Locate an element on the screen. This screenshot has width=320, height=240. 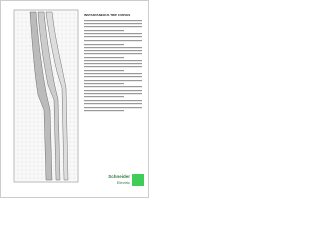
text-block is located at coordinates (113, 66).